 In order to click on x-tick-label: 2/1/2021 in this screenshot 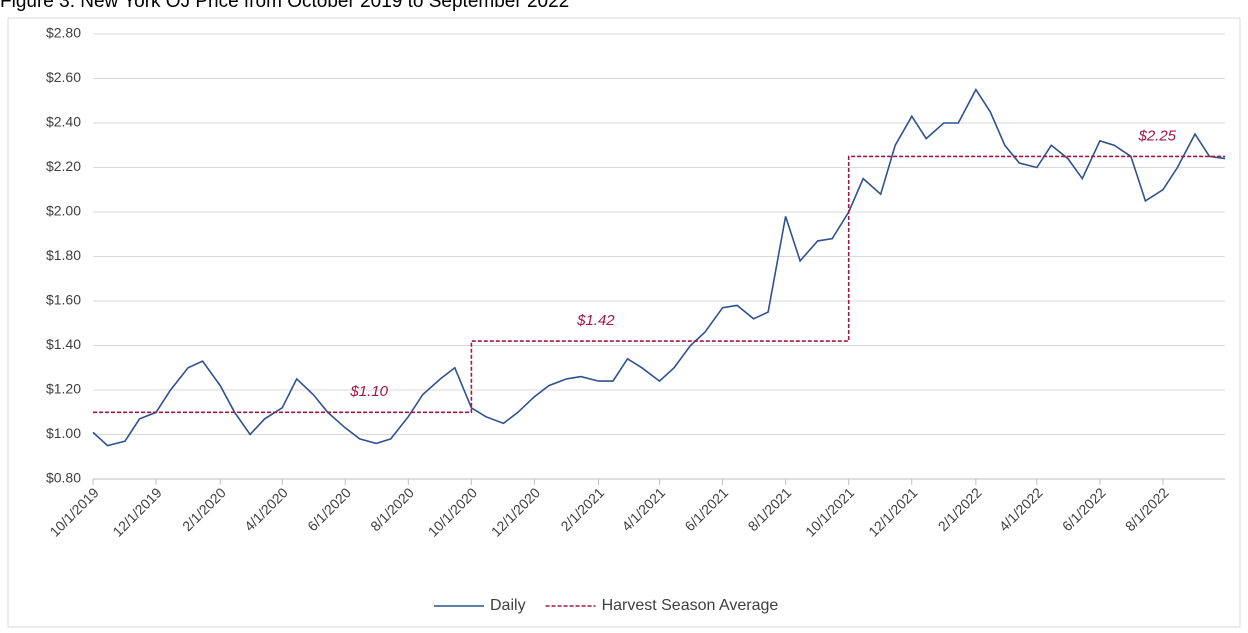, I will do `click(582, 509)`.